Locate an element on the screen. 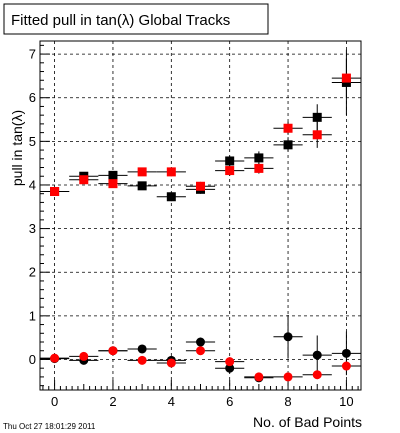 The height and width of the screenshot is (433, 400). x-tick-label: 8 is located at coordinates (287, 401).